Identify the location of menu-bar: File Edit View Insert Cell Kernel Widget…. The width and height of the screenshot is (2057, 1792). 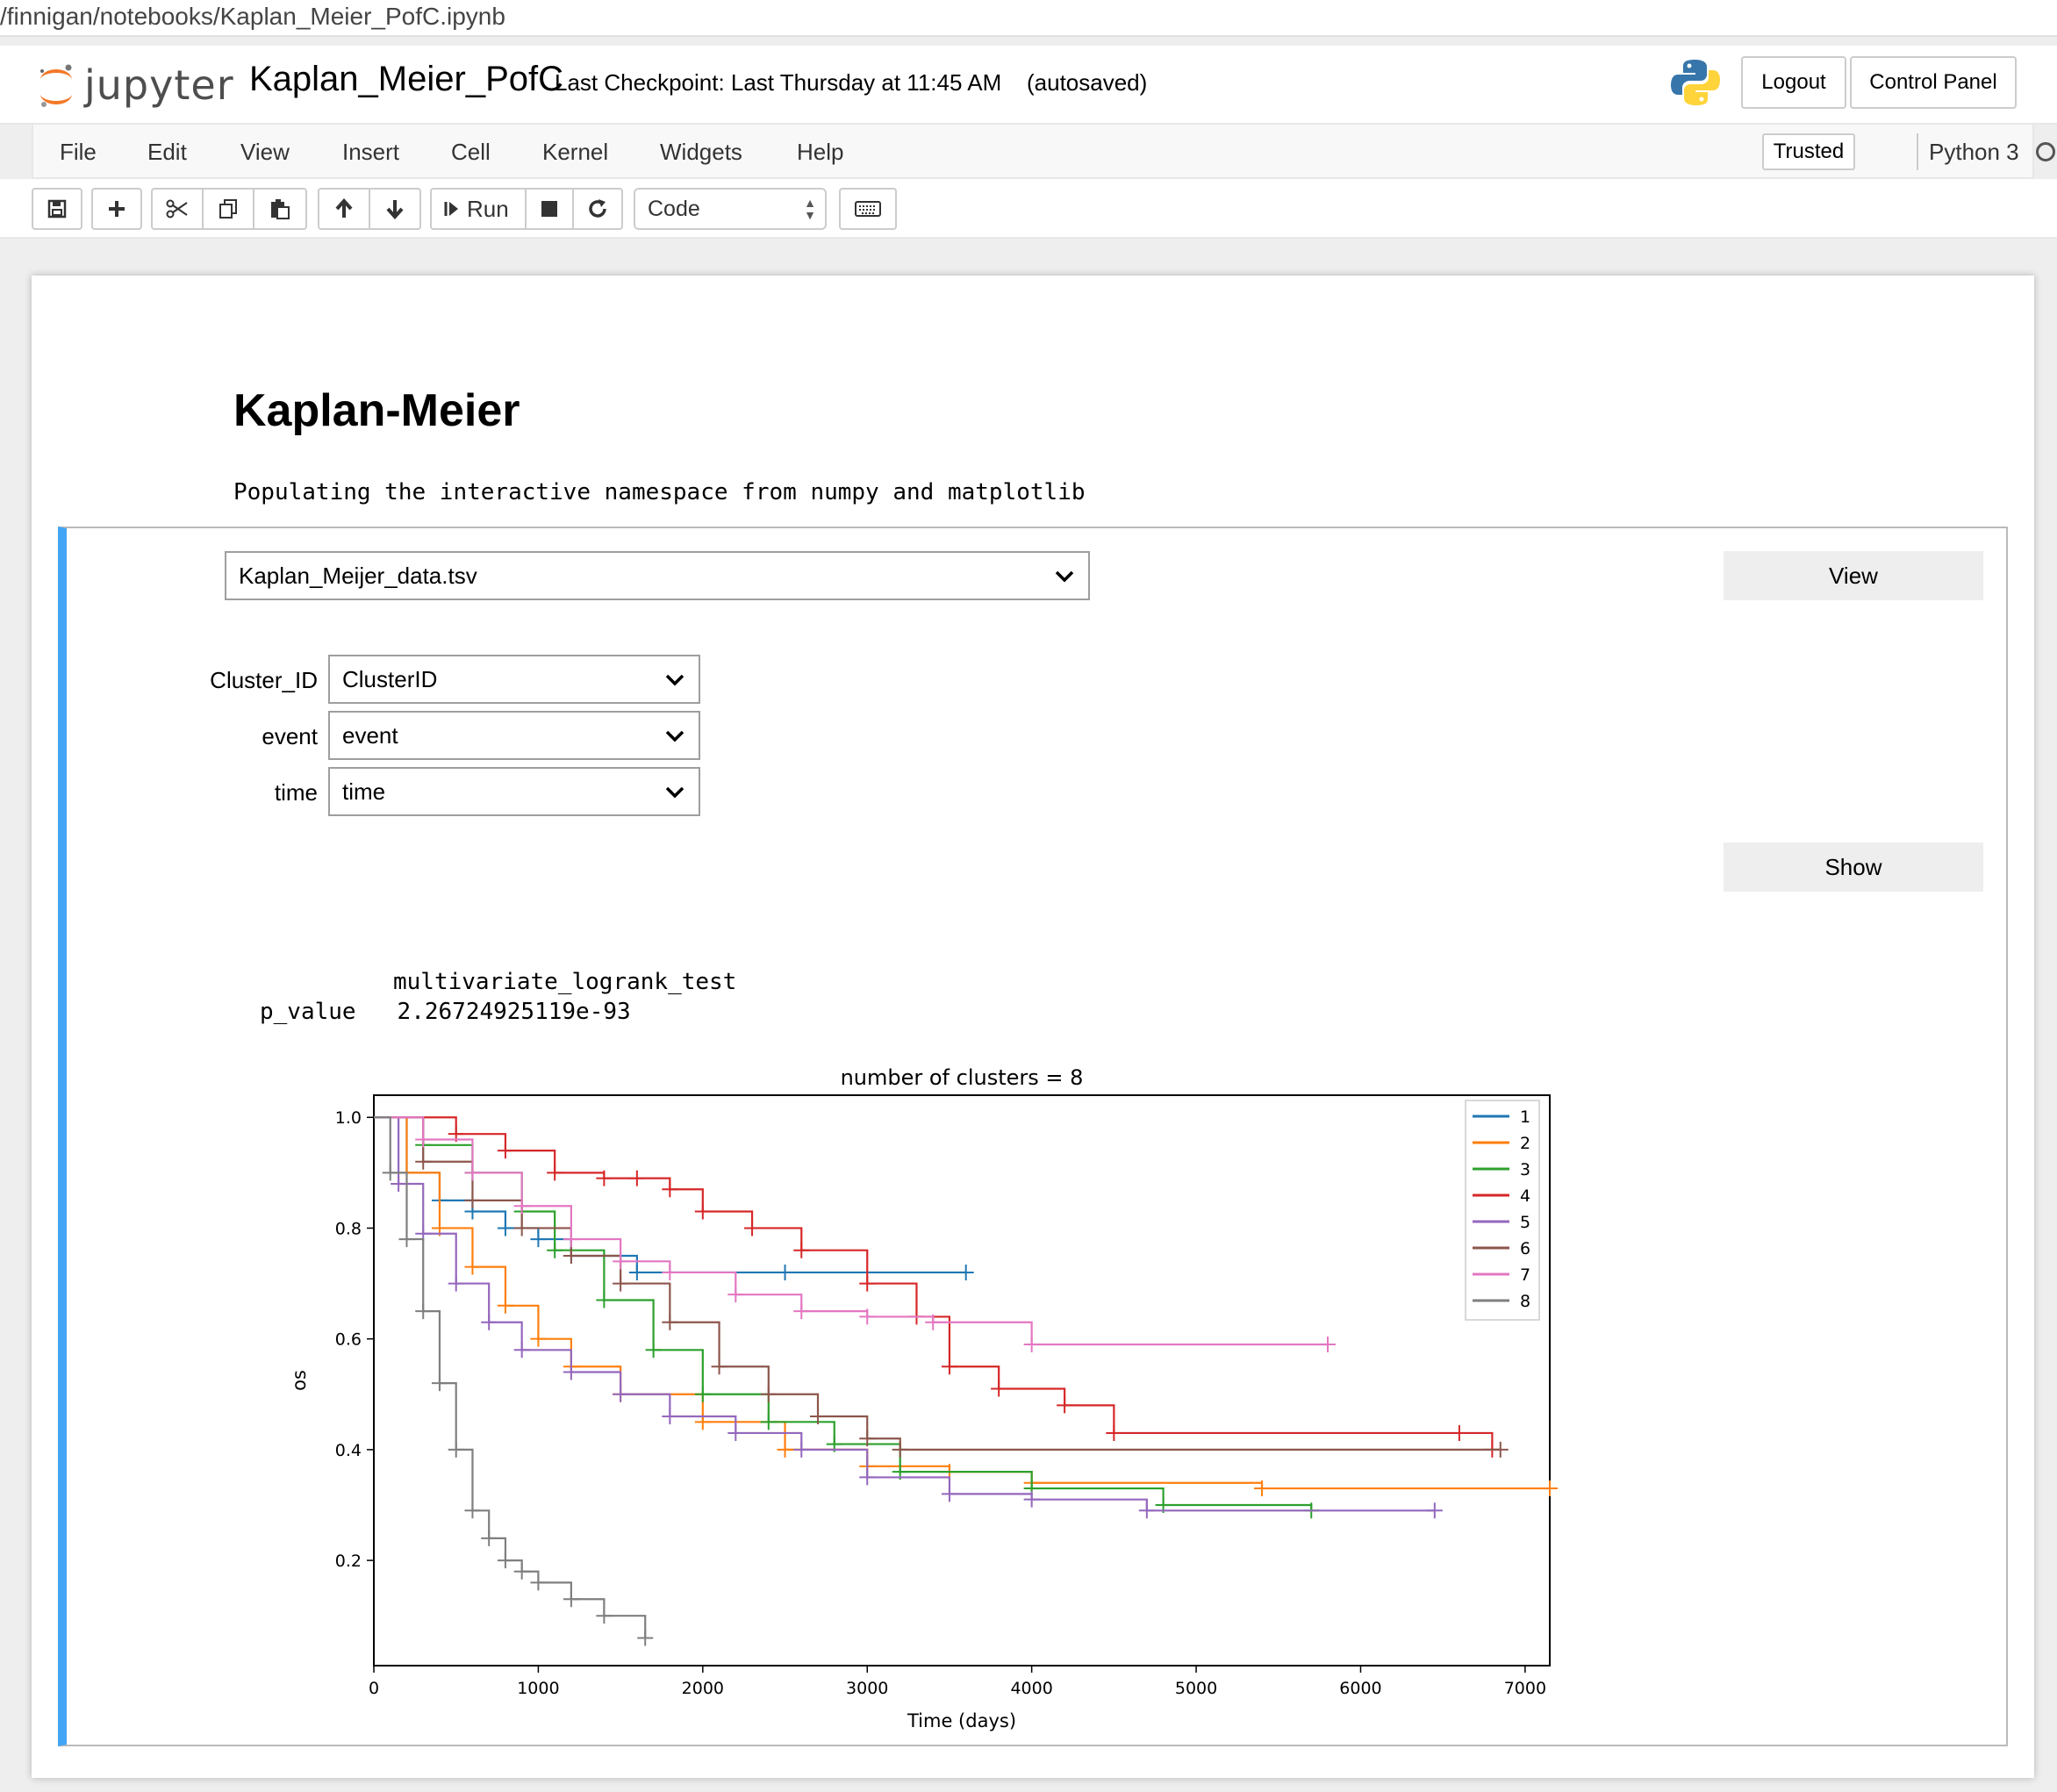
(1043, 152).